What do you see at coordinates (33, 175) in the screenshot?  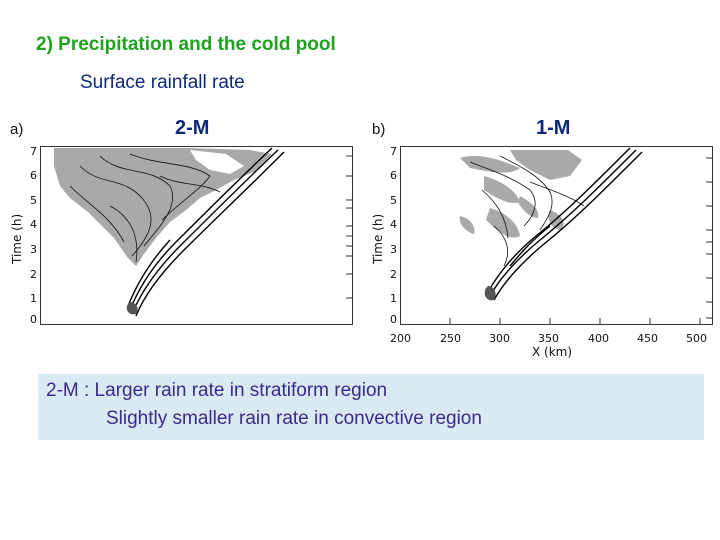 I see `panel-a-ytick: 6` at bounding box center [33, 175].